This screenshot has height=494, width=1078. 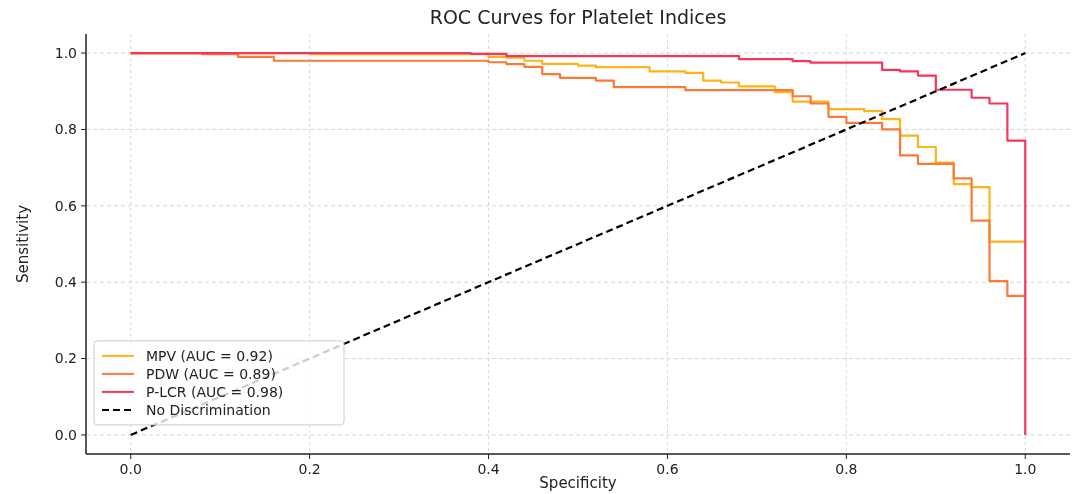 What do you see at coordinates (667, 469) in the screenshot?
I see `x-tick-label: 0.6` at bounding box center [667, 469].